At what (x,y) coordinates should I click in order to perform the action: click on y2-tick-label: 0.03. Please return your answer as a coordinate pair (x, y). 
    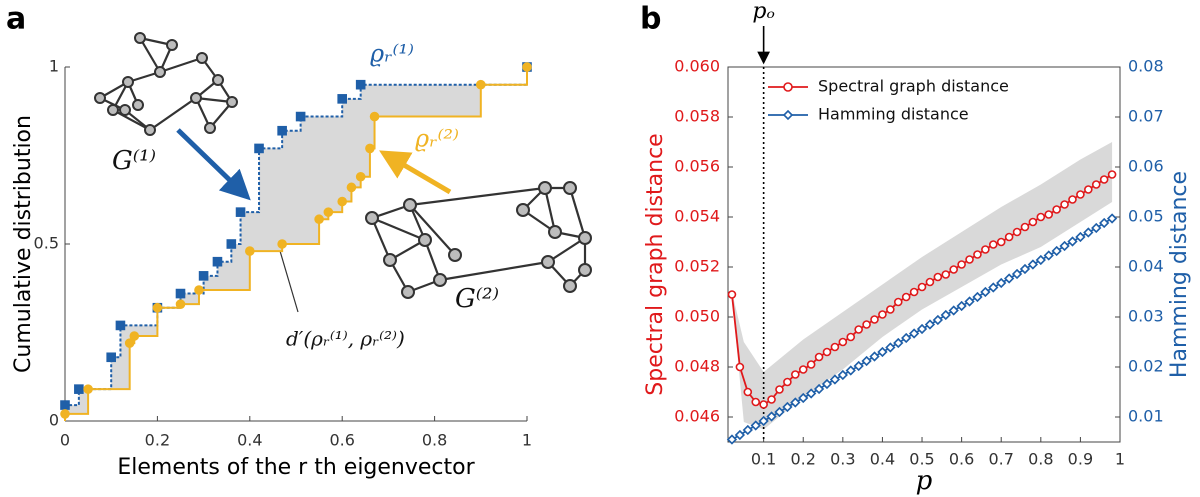
    Looking at the image, I should click on (1146, 316).